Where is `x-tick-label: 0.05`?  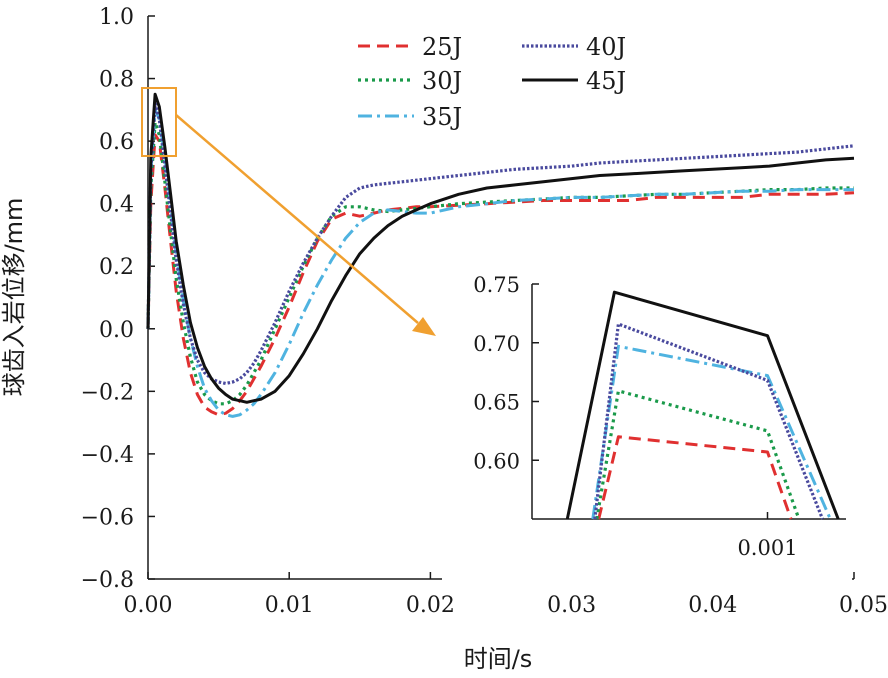
x-tick-label: 0.05 is located at coordinates (863, 605).